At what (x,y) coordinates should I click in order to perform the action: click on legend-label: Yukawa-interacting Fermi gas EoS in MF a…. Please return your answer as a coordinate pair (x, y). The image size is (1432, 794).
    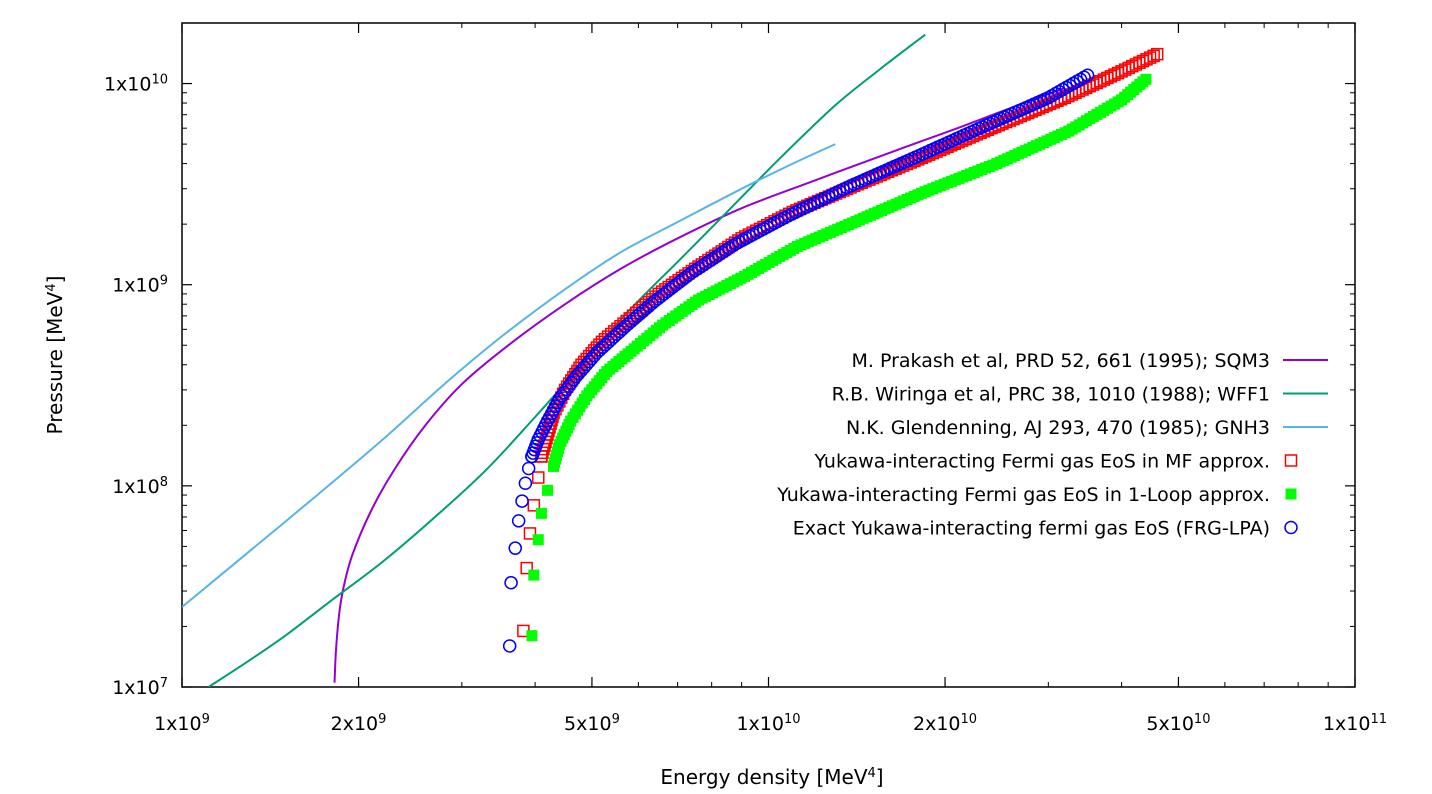
    Looking at the image, I should click on (1041, 462).